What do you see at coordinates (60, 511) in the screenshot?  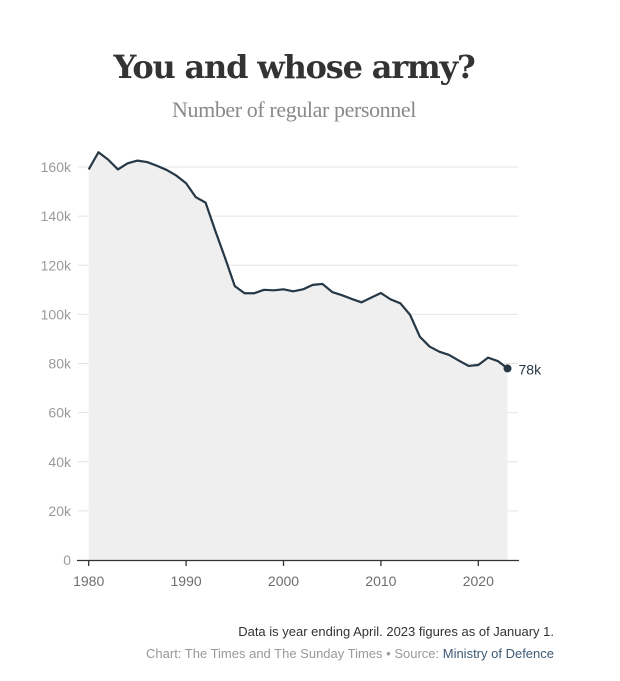 I see `y-tick-label: 20k` at bounding box center [60, 511].